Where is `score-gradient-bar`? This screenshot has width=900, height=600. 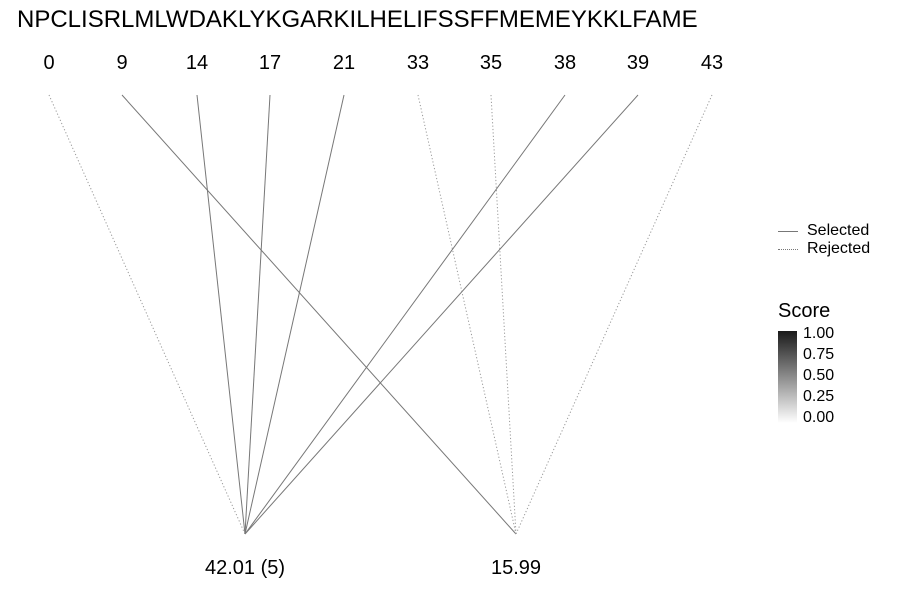 score-gradient-bar is located at coordinates (787, 377).